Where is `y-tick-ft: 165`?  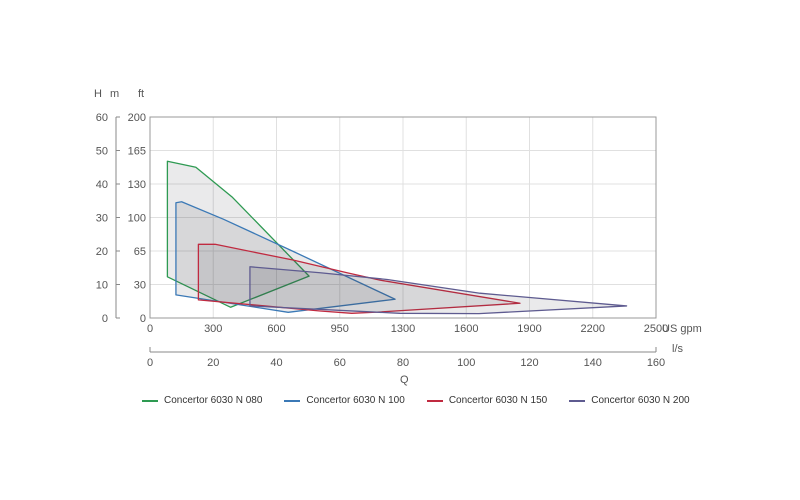 y-tick-ft: 165 is located at coordinates (137, 152).